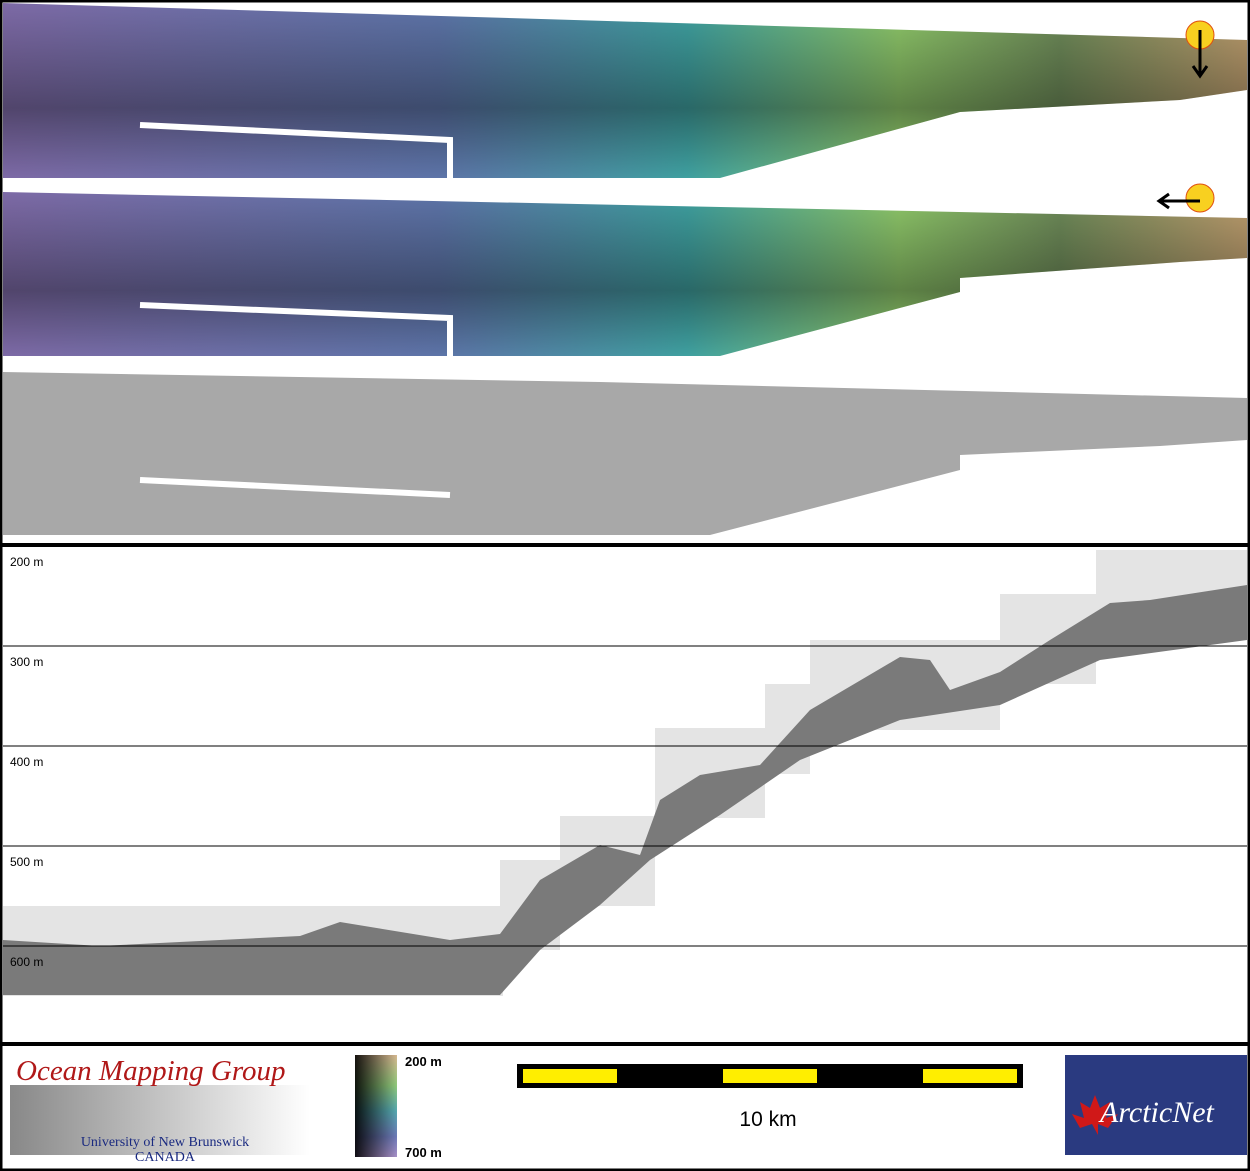 The width and height of the screenshot is (1250, 1171). Describe the element at coordinates (767, 1119) in the screenshot. I see `scale-label: 10 km` at that location.